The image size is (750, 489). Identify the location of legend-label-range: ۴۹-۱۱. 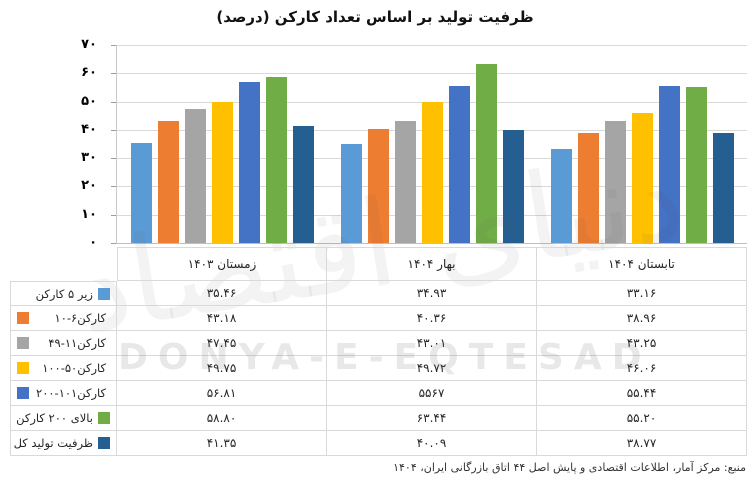
(63, 343).